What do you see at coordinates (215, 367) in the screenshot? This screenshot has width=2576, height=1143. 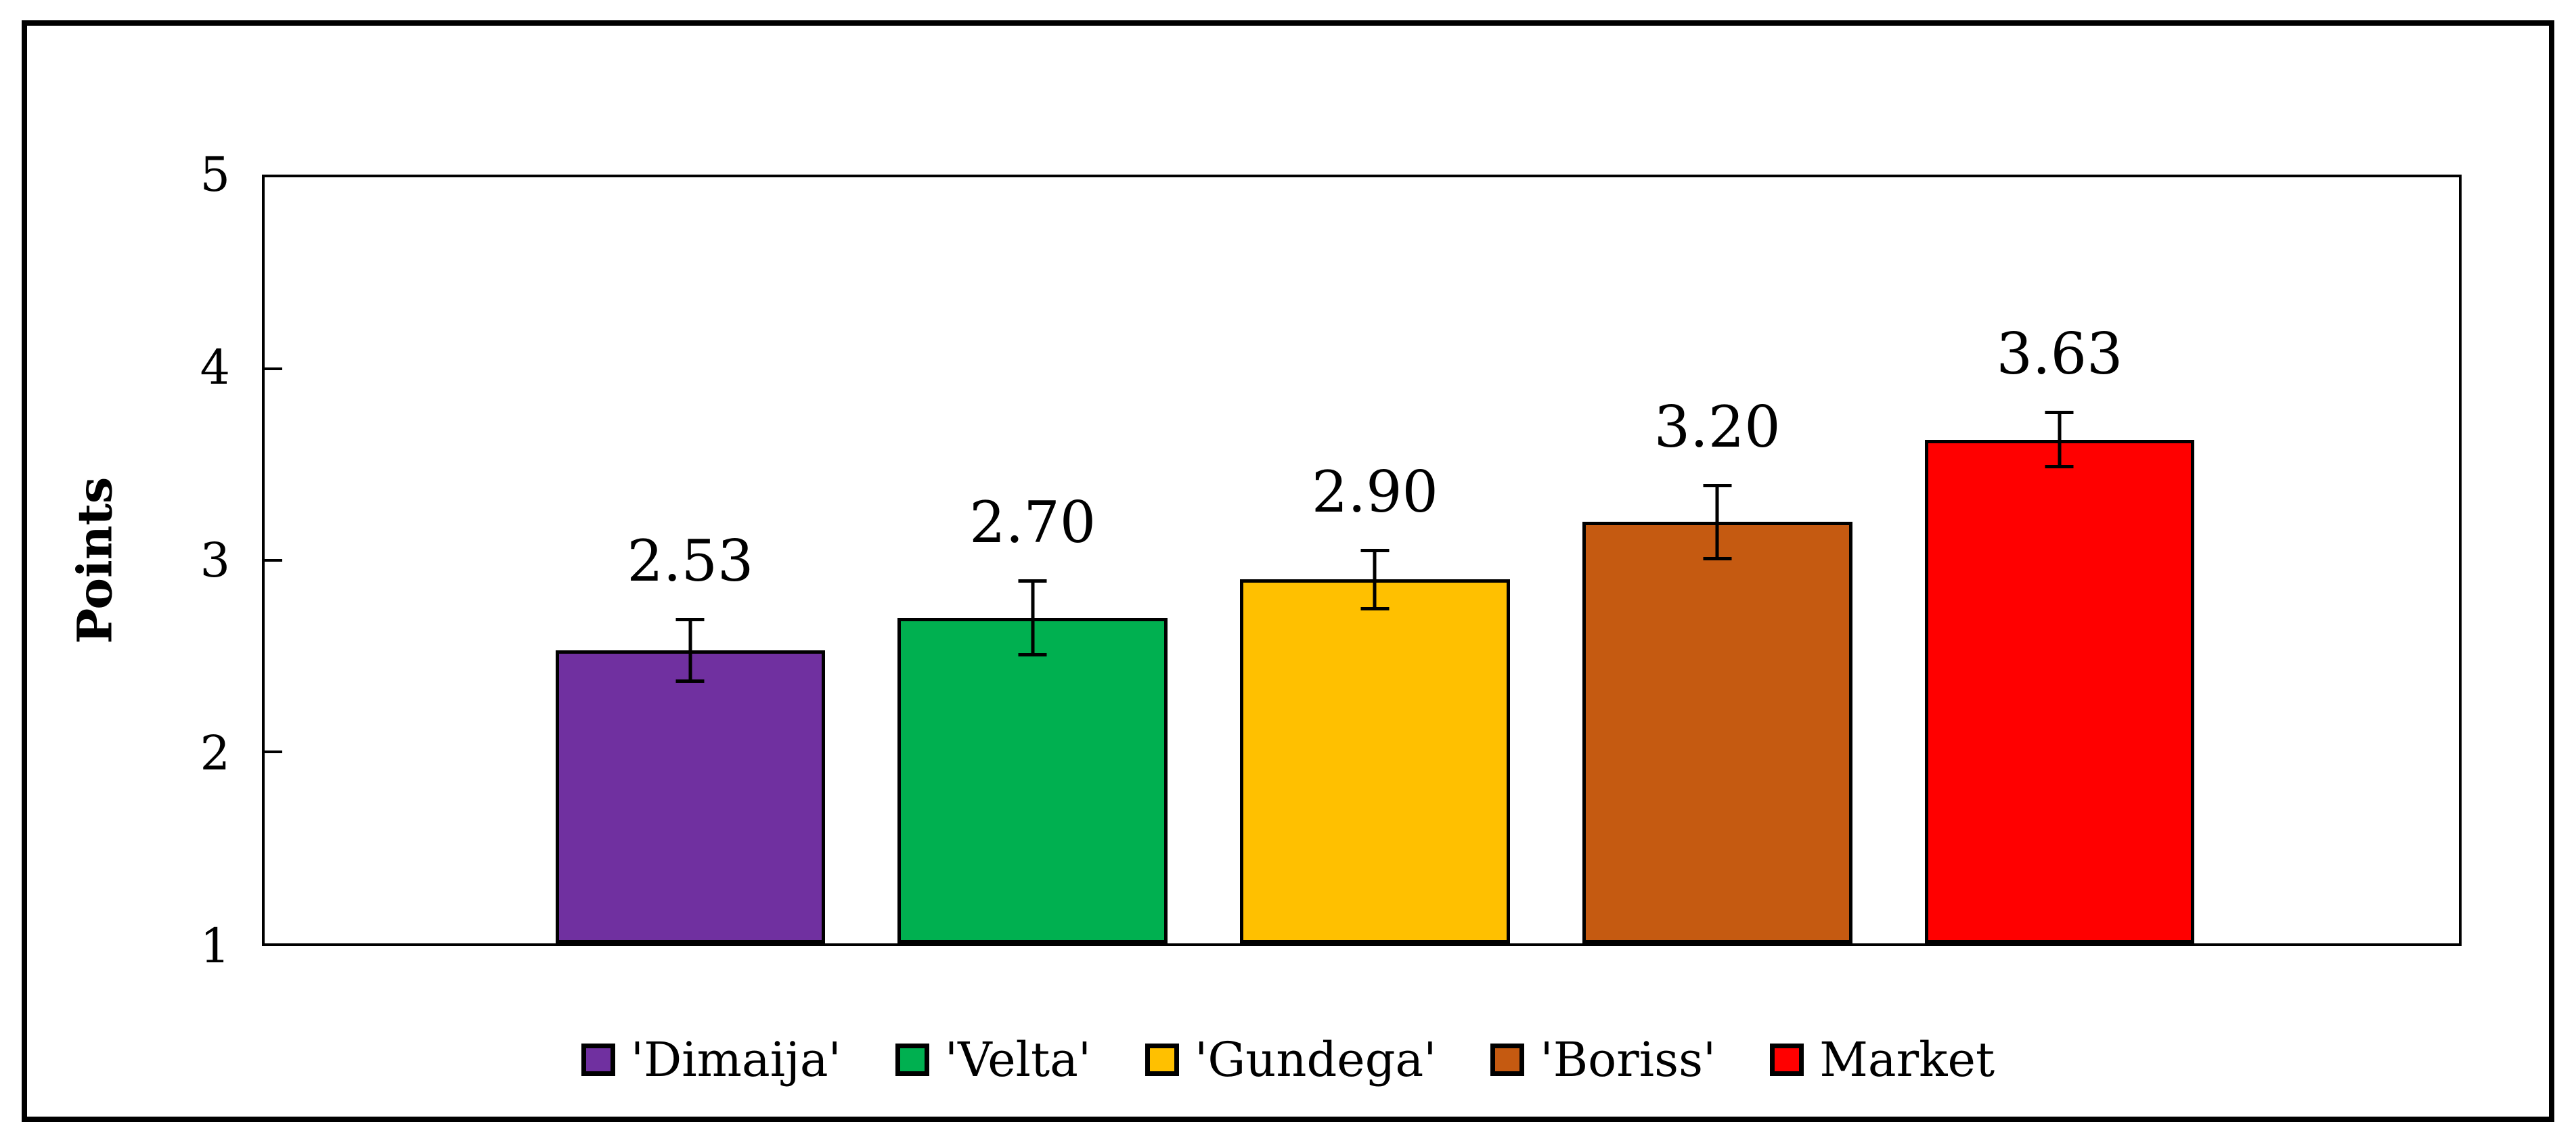 I see `y-tick-label: 4` at bounding box center [215, 367].